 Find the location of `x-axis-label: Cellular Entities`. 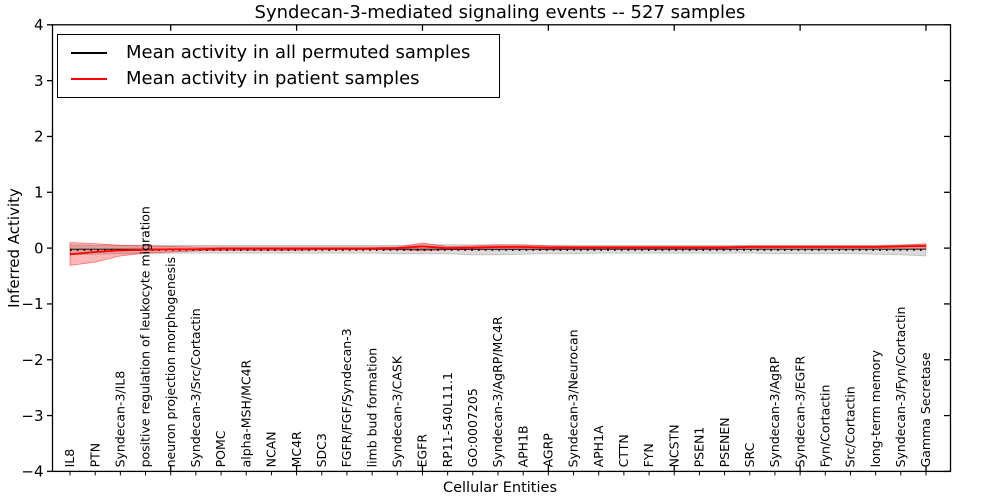

x-axis-label: Cellular Entities is located at coordinates (500, 488).